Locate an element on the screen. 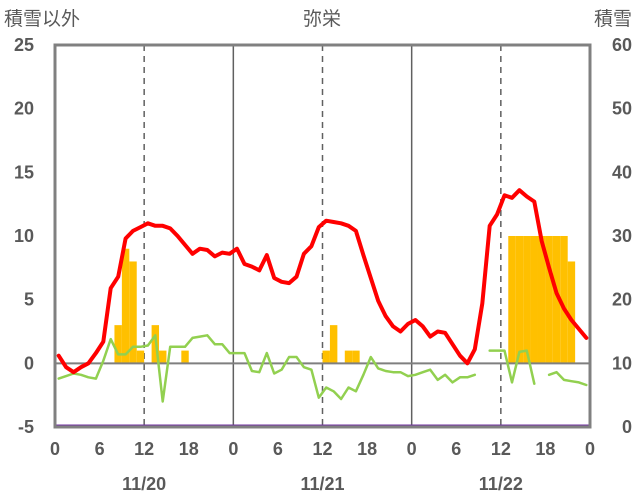 This screenshot has height=501, width=636. right-tick-label: 20 is located at coordinates (622, 300).